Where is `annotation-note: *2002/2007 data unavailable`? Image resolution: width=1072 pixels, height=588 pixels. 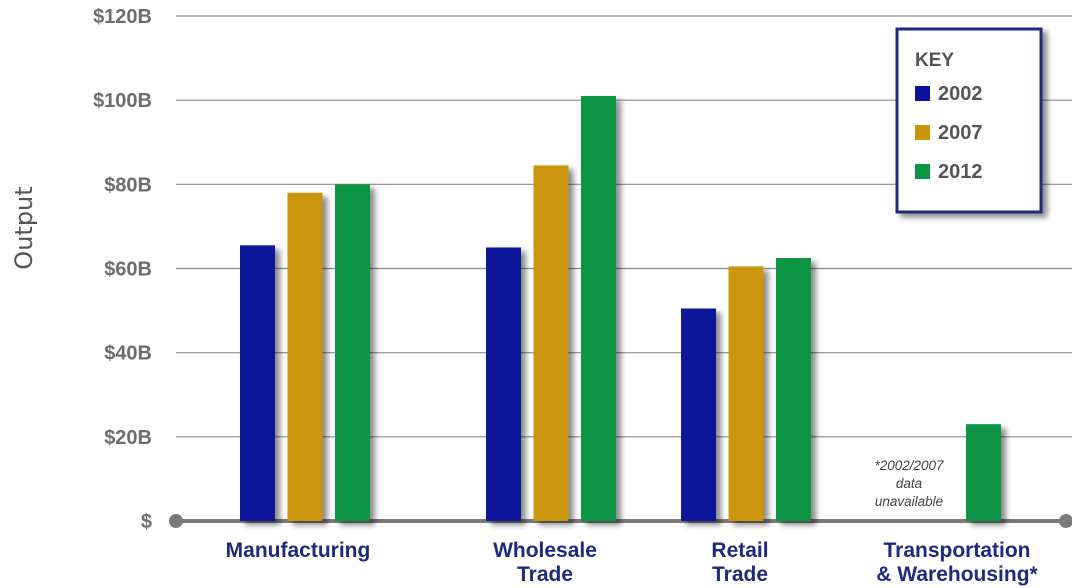 annotation-note: *2002/2007 data unavailable is located at coordinates (909, 483).